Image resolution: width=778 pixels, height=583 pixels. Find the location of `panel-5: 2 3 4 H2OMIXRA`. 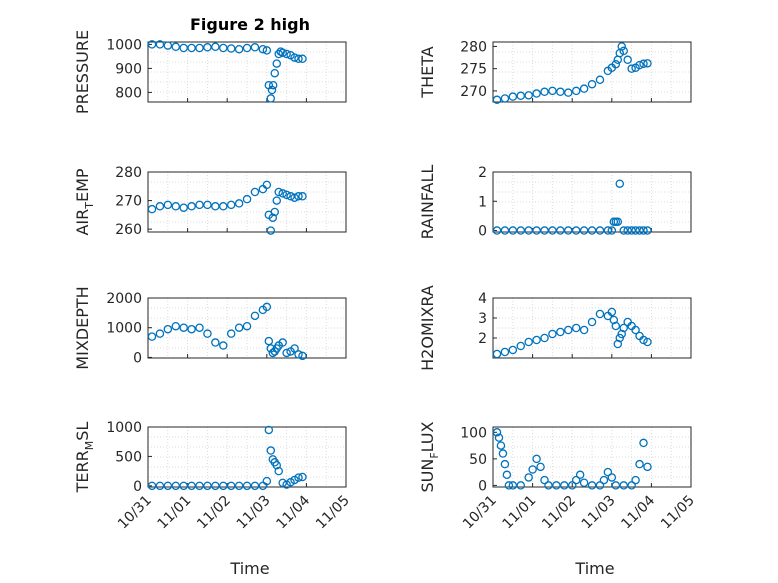

panel-5: 2 3 4 H2OMIXRA is located at coordinates (555, 328).